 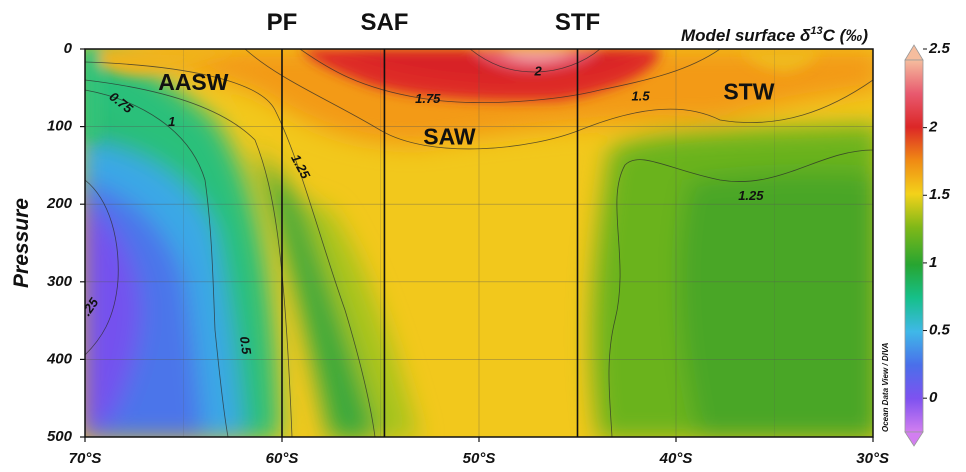 I want to click on front-labels: PF SAF STF, so click(x=434, y=22).